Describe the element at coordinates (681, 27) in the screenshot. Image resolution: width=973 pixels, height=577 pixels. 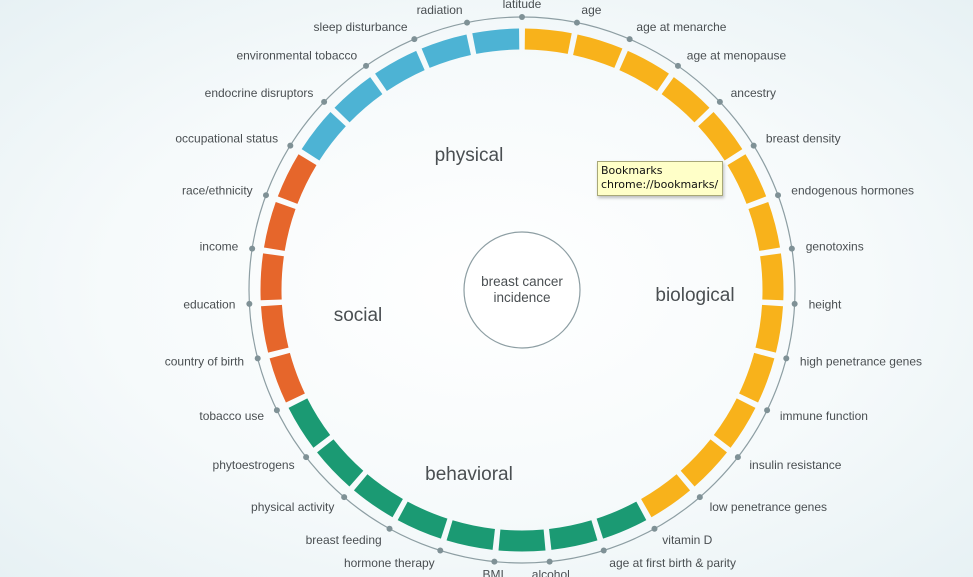
I see `factor-label-age-at-menarche: age at menarche` at that location.